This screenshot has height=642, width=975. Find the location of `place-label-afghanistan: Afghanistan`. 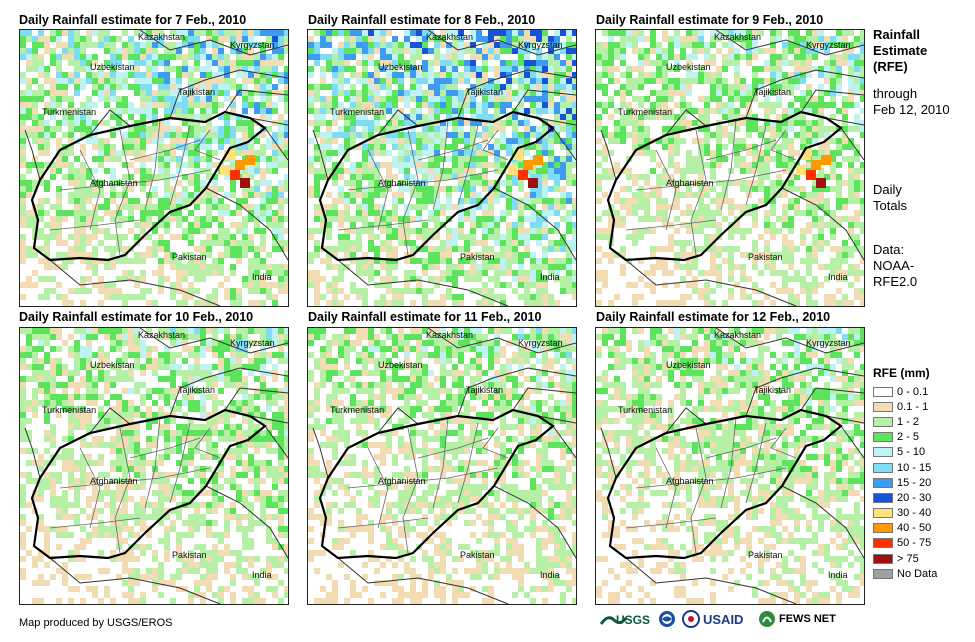

place-label-afghanistan: Afghanistan is located at coordinates (690, 183).